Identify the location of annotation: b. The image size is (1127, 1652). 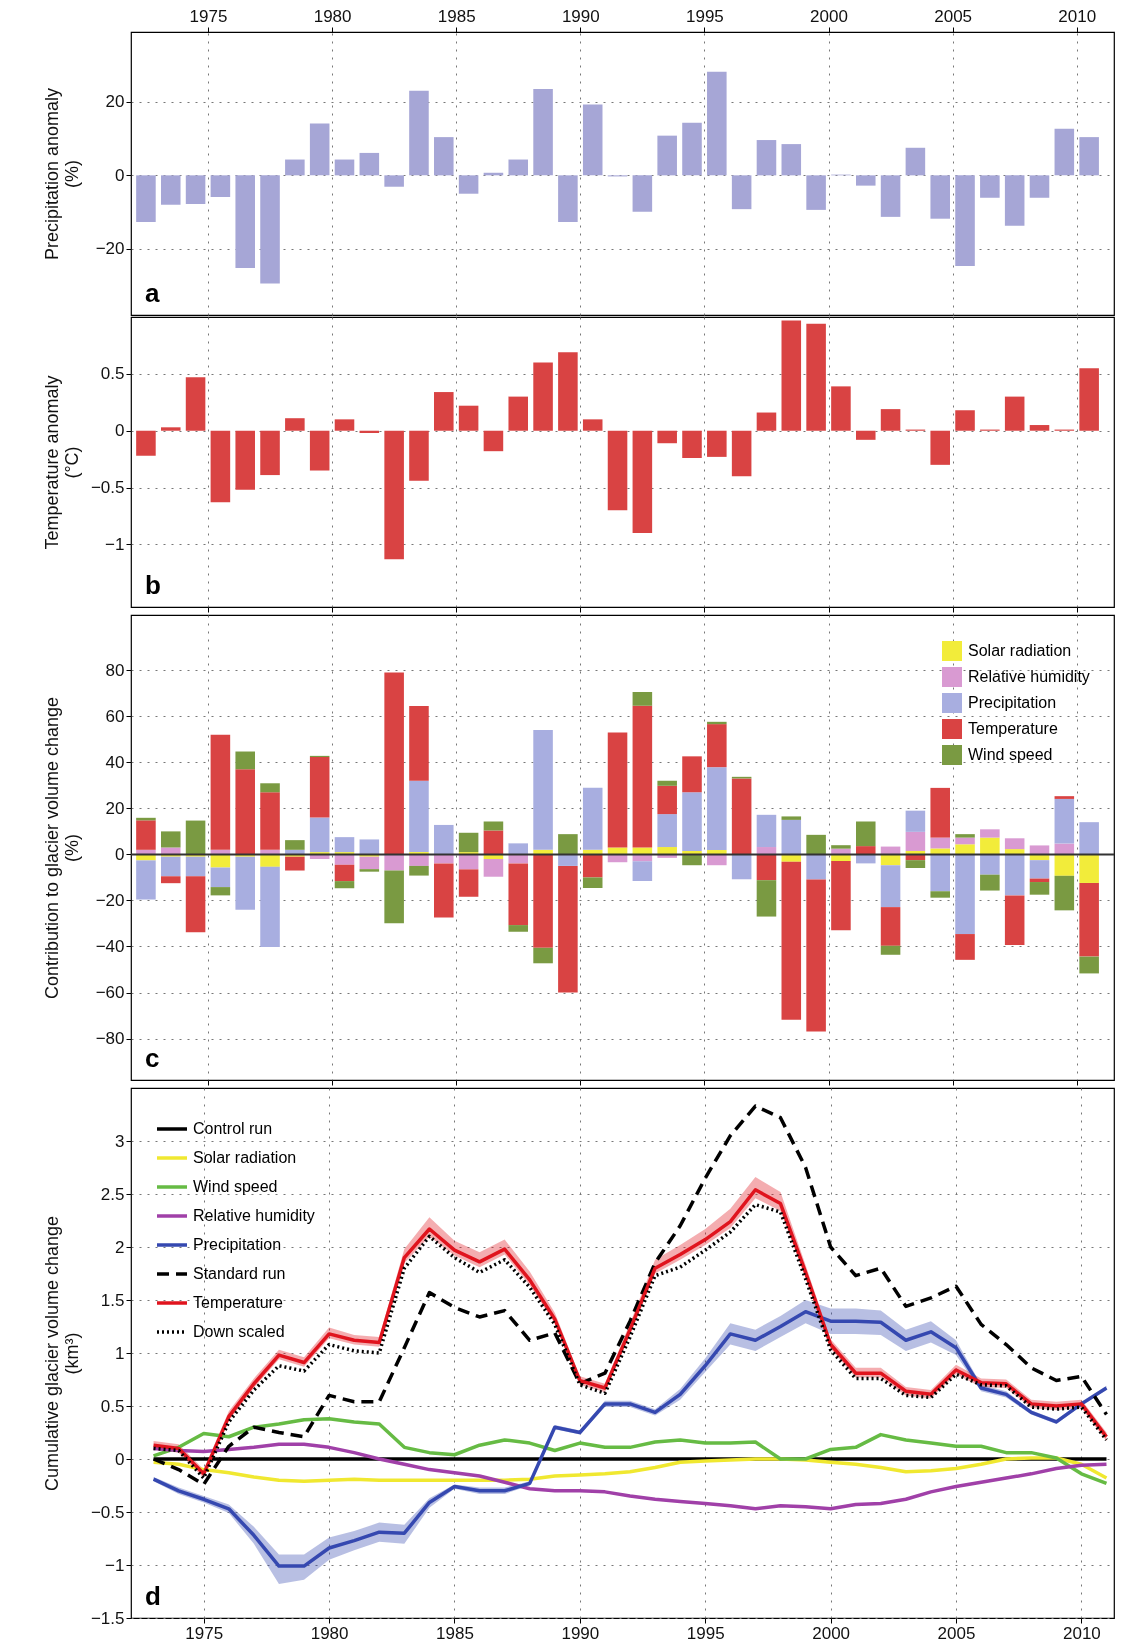
(153, 585).